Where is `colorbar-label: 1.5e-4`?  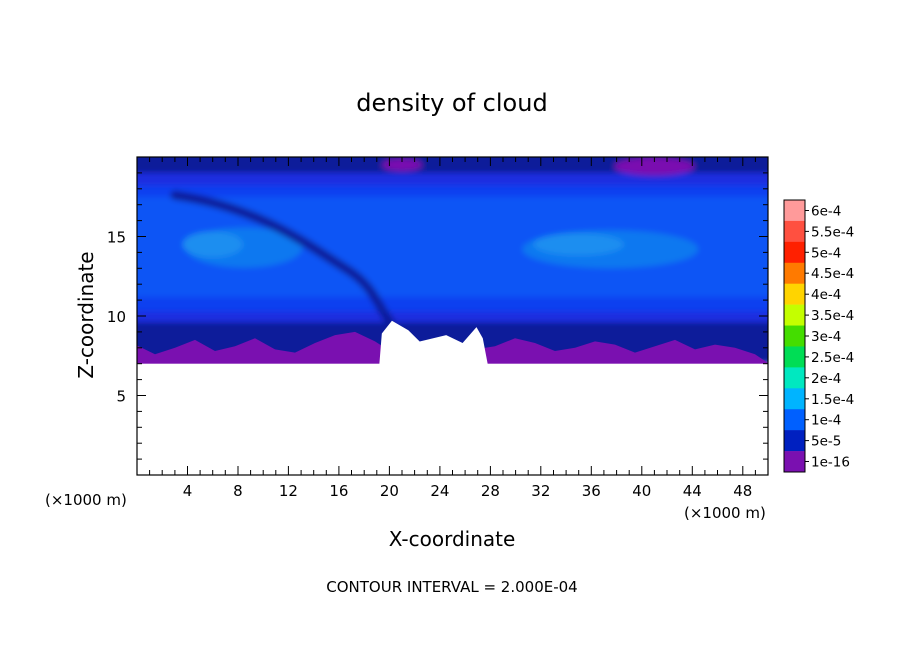
colorbar-label: 1.5e-4 is located at coordinates (832, 400).